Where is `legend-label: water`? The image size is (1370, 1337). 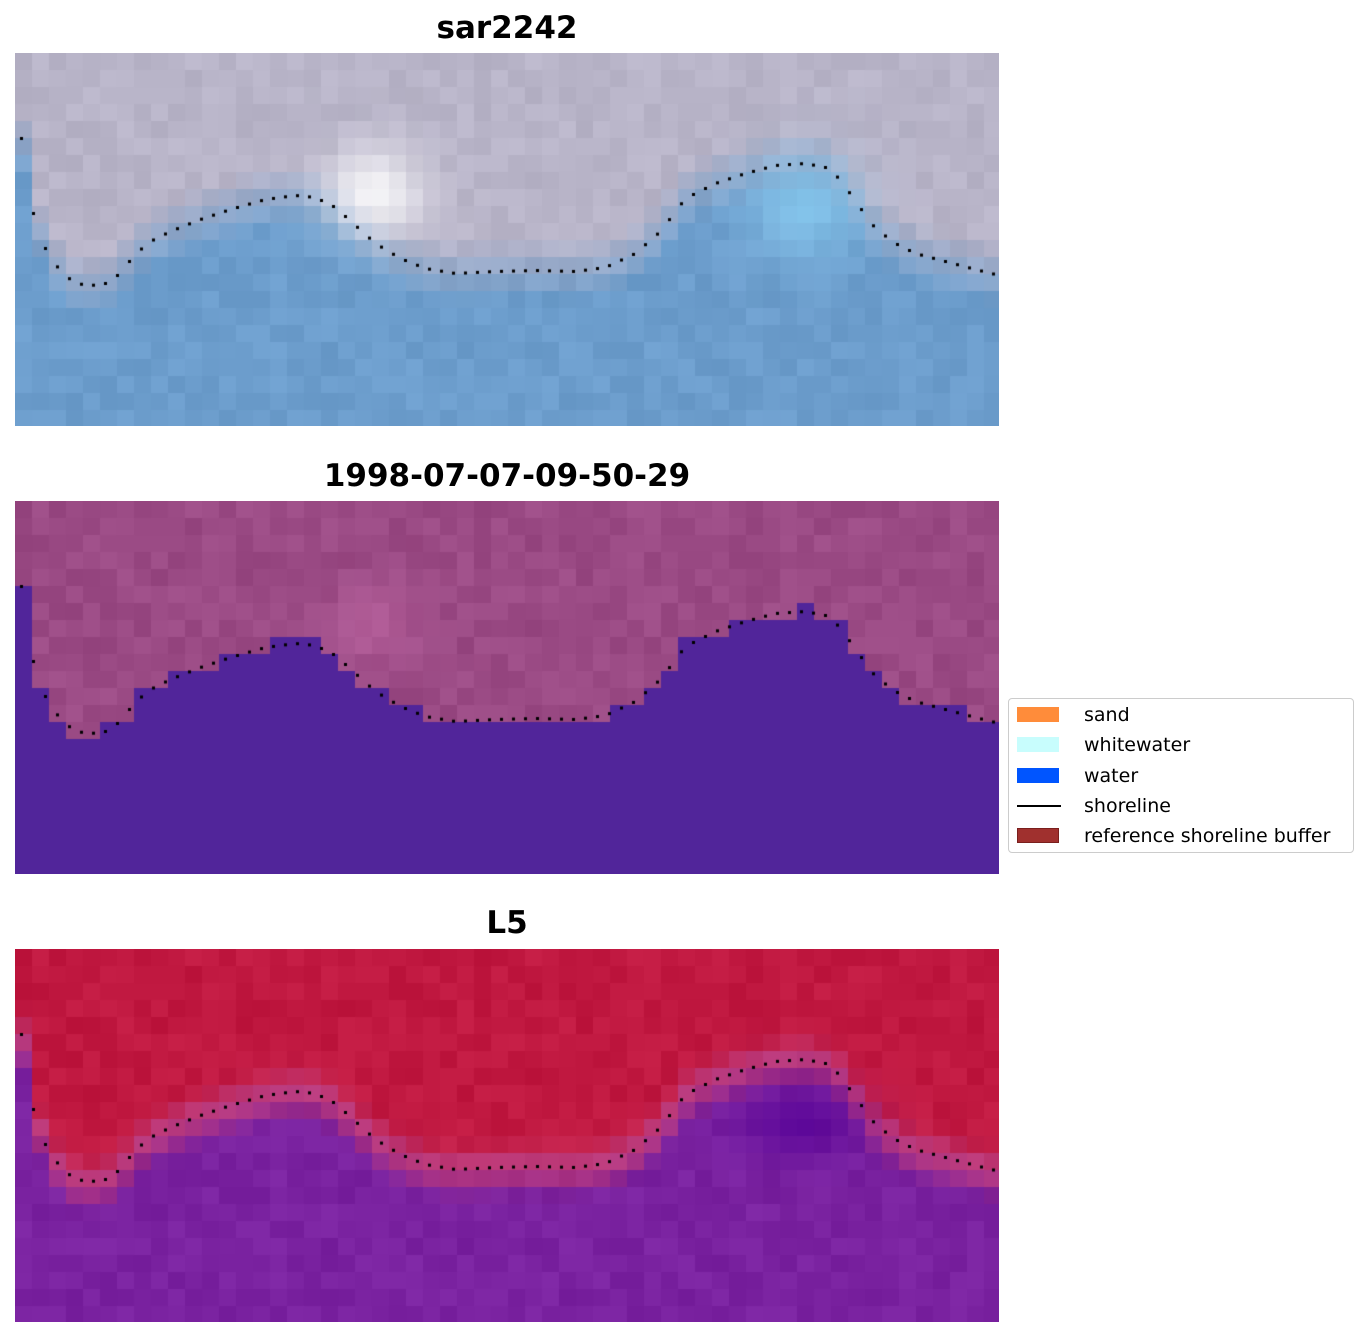
legend-label: water is located at coordinates (1111, 776).